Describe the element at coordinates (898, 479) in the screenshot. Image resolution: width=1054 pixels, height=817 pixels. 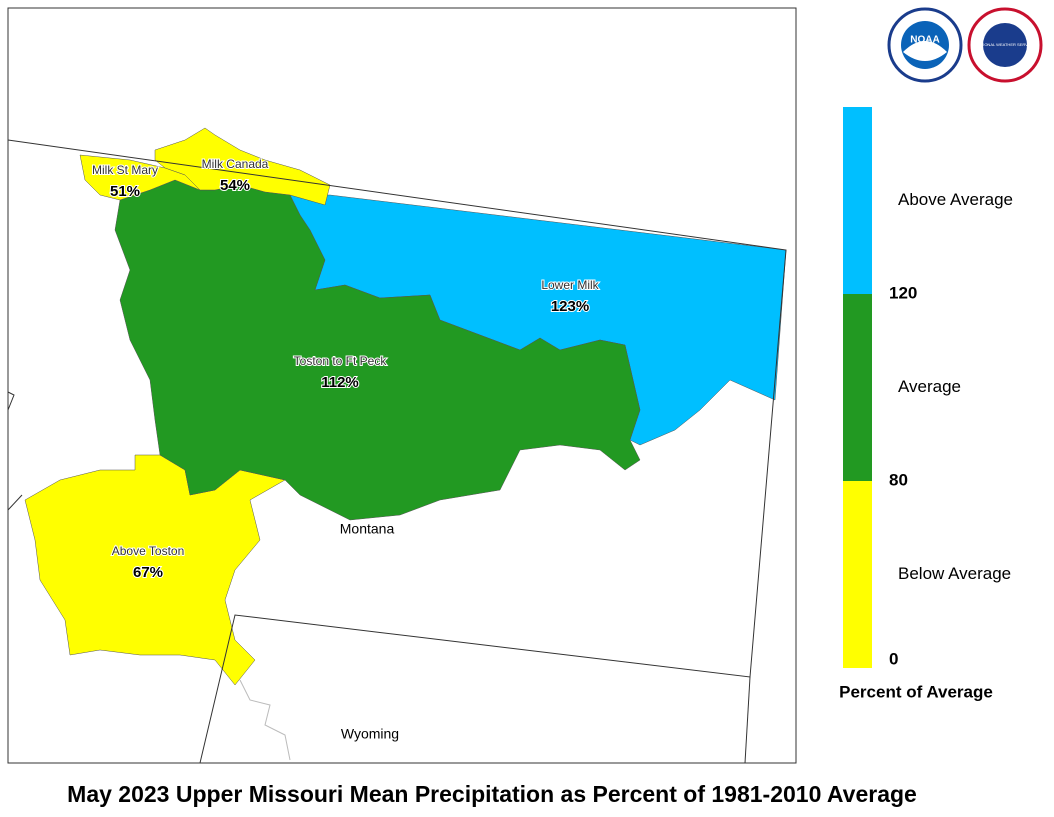
I see `legend-break-label: 80` at that location.